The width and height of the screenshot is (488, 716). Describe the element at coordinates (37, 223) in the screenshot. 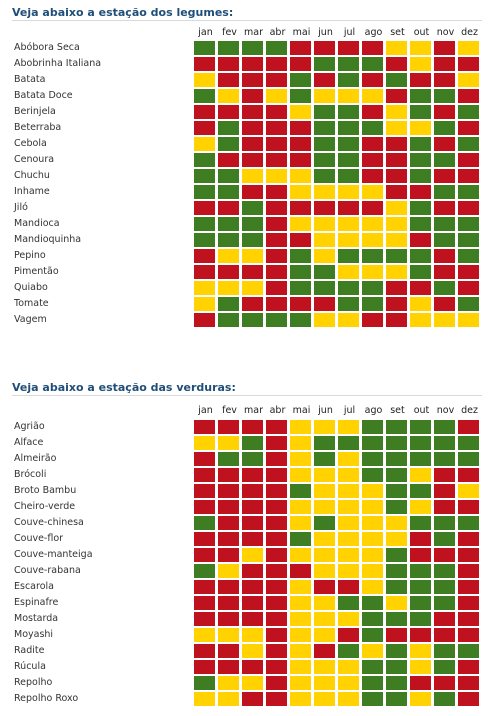

I see `row-label: Mandioca` at that location.